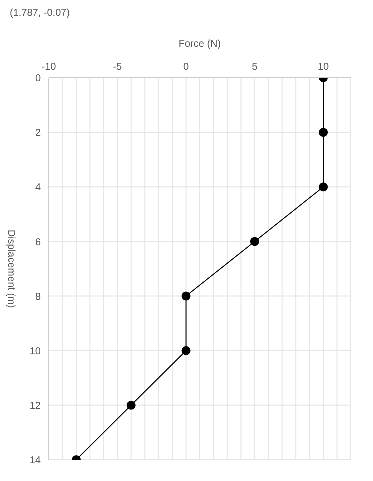 Image resolution: width=373 pixels, height=481 pixels. What do you see at coordinates (38, 79) in the screenshot?
I see `y-tick-label: 0` at bounding box center [38, 79].